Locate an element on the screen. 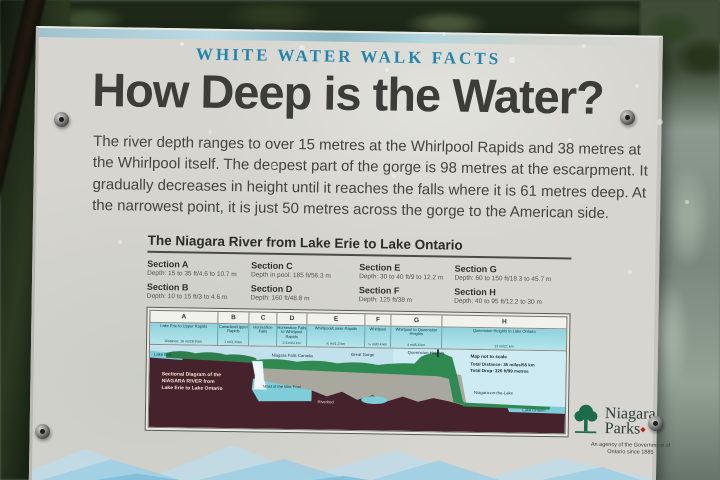  column-letter-g: G is located at coordinates (417, 320).